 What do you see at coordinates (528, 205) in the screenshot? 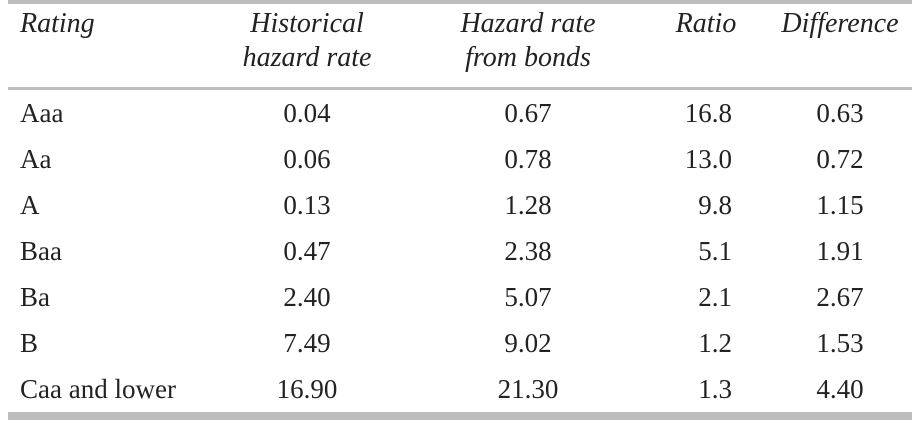
I see `cell-bonds: 1.28` at bounding box center [528, 205].